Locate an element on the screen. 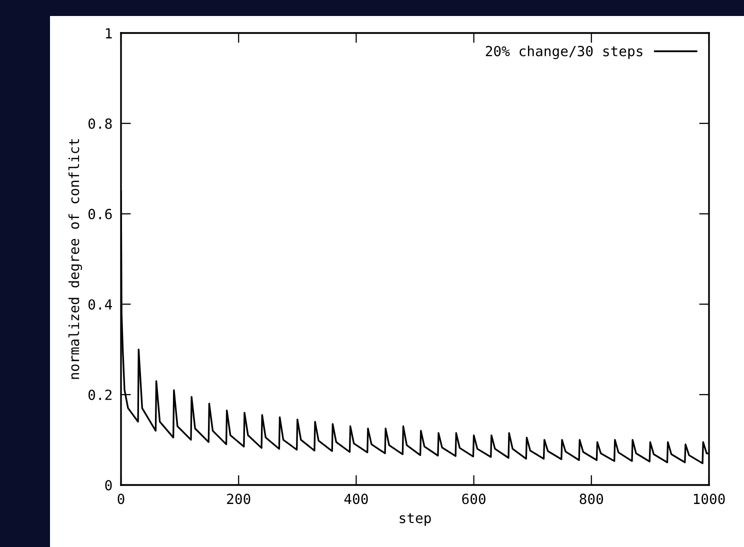 This screenshot has height=547, width=744. y-tick-label: 0.6 is located at coordinates (100, 214).